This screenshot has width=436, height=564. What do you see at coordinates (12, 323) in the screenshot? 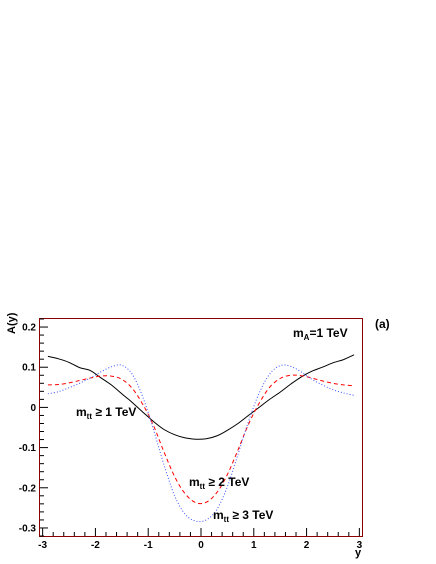
I see `y-axis-label: A(y)` at bounding box center [12, 323].